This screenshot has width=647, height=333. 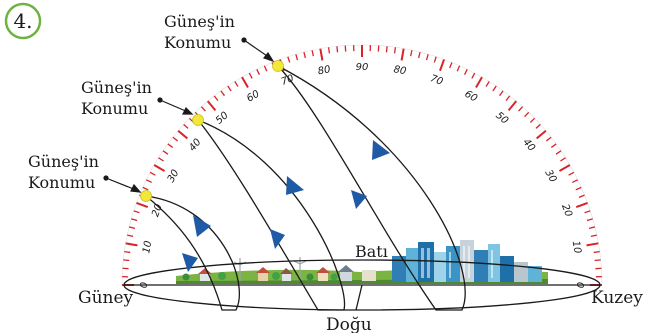 What do you see at coordinates (116, 87) in the screenshot?
I see `sun-label-mid-line1: Güneş'in` at bounding box center [116, 87].